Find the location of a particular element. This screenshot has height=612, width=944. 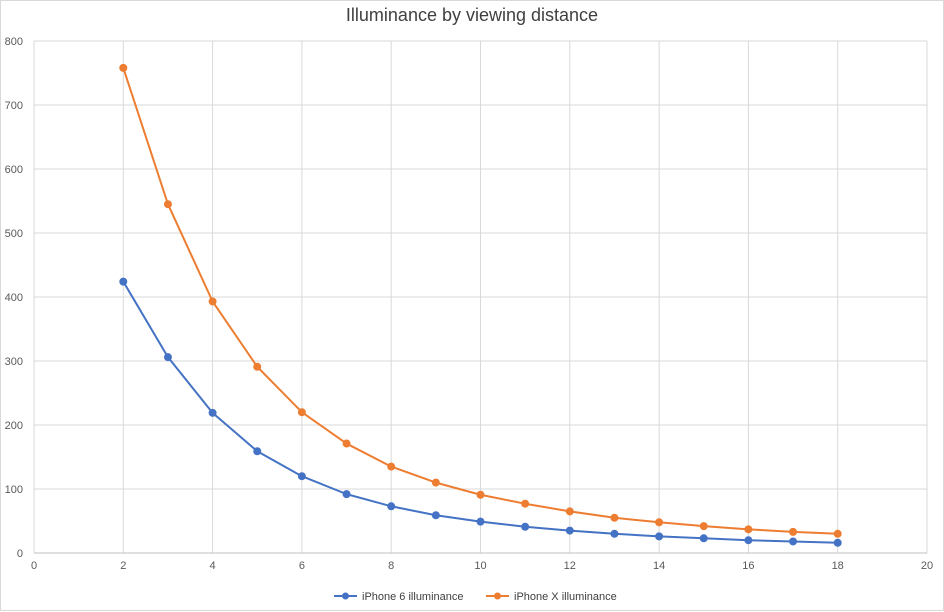

y-tick-label: 500 is located at coordinates (14, 234).